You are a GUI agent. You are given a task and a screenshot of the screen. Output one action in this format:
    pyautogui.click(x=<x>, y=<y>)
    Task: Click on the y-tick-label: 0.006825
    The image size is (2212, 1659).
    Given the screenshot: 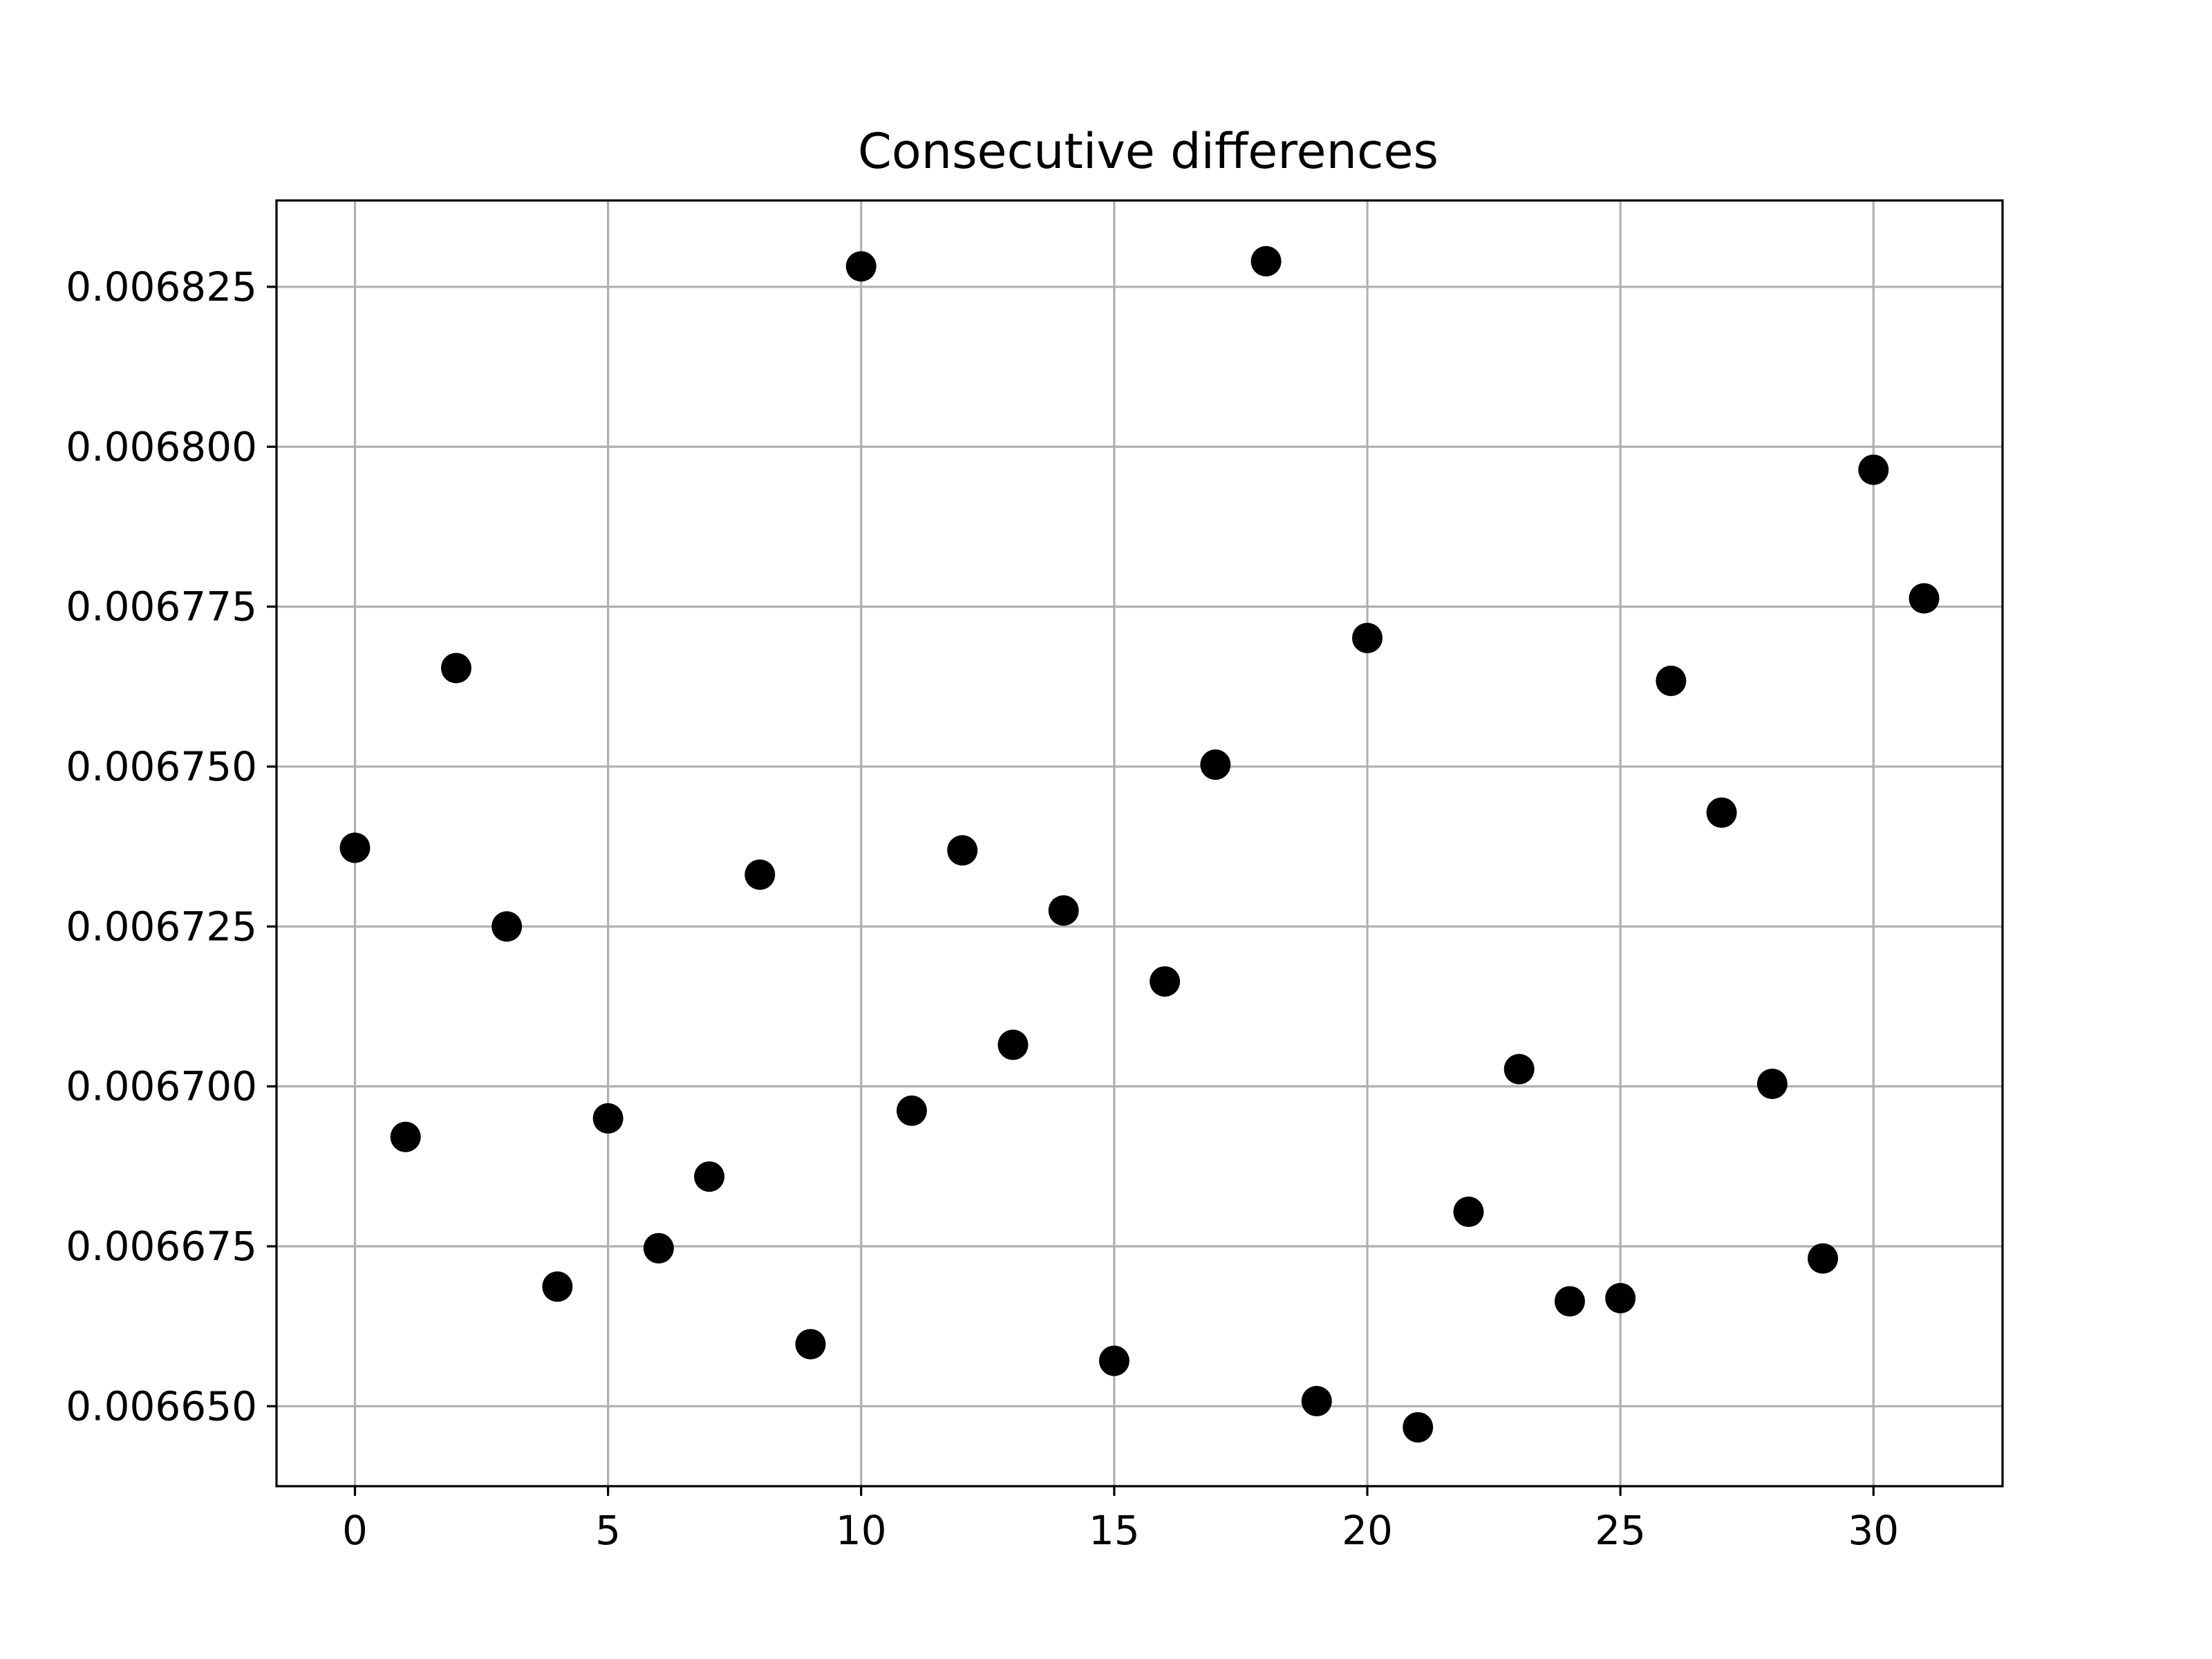 What is the action you would take?
    pyautogui.click(x=162, y=286)
    